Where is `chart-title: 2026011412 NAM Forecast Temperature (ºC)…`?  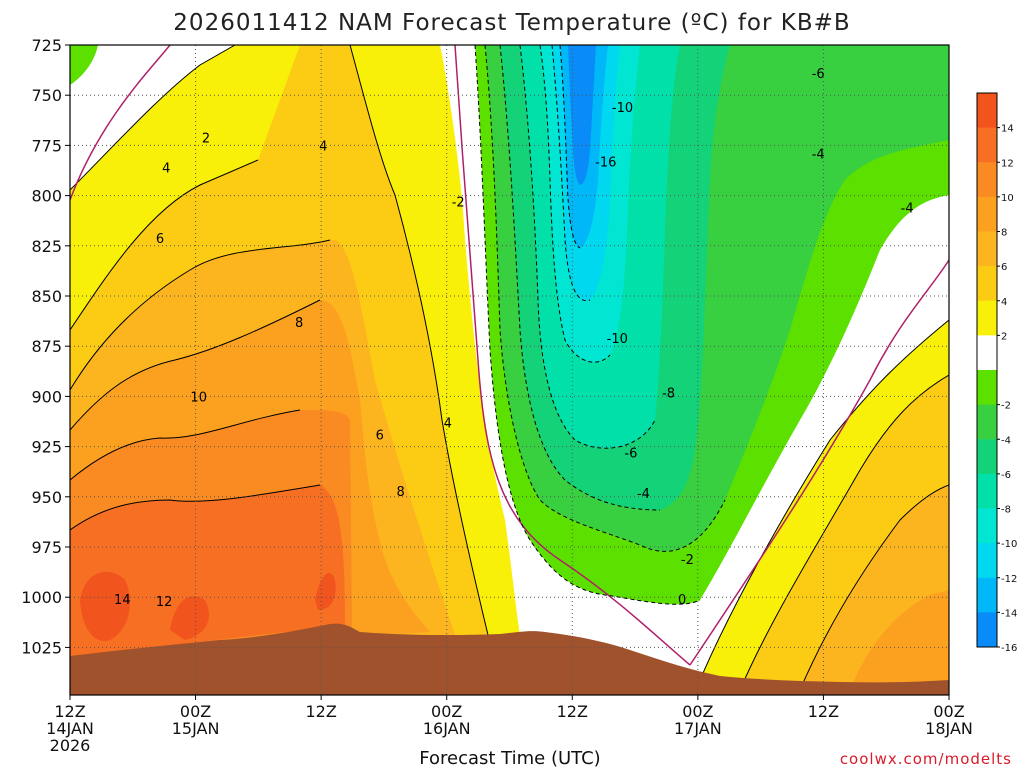 chart-title: 2026011412 NAM Forecast Temperature (ºC)… is located at coordinates (511, 23).